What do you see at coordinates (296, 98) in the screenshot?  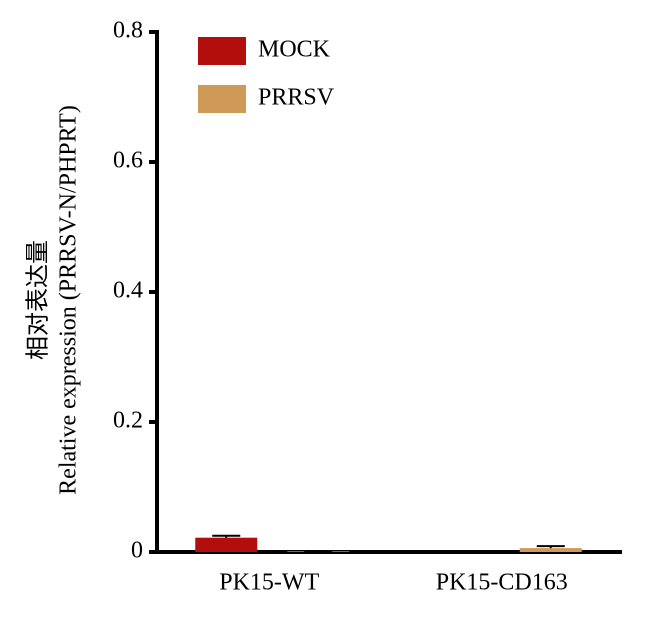 I see `legend-label: PRRSV` at bounding box center [296, 98].